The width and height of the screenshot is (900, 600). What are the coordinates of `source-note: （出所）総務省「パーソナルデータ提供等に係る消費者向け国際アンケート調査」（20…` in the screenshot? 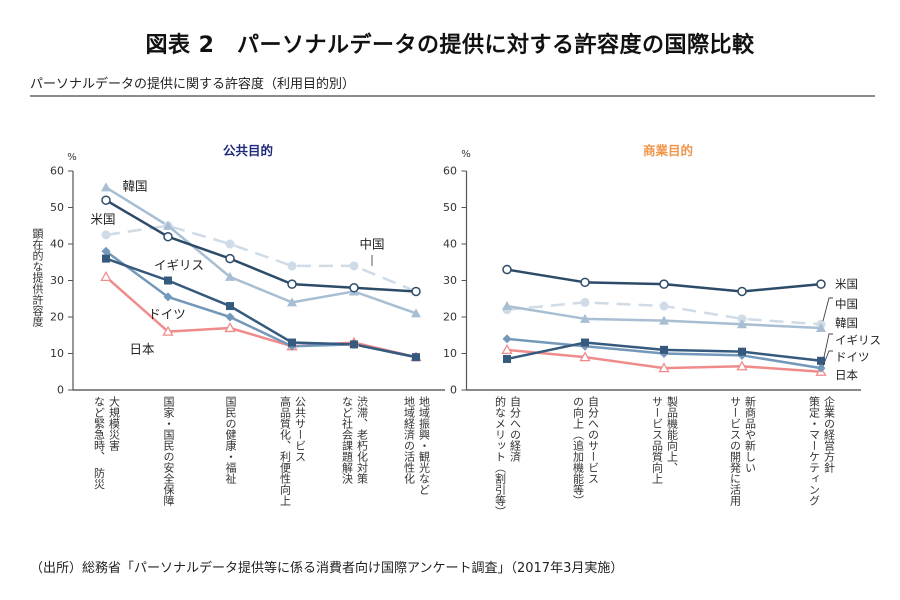 It's located at (327, 568).